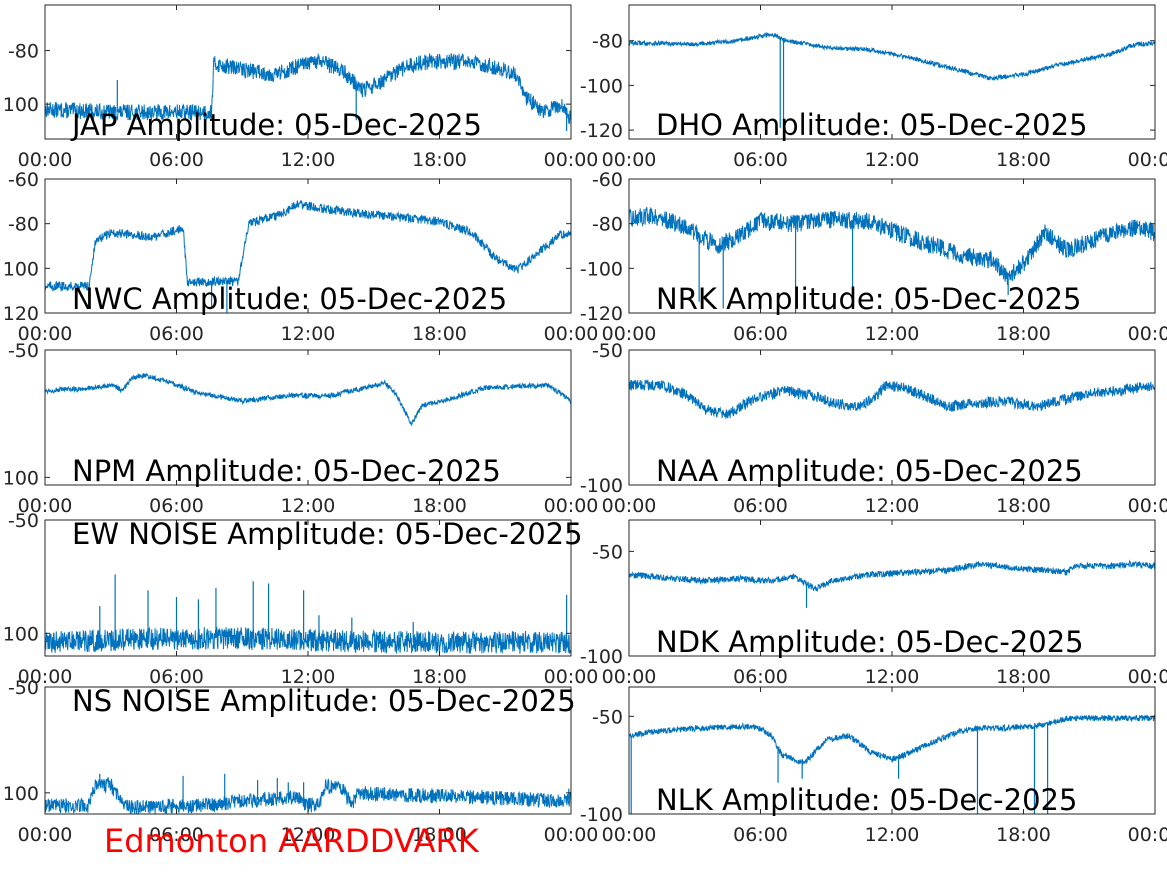  What do you see at coordinates (868, 299) in the screenshot?
I see `chart-title: NRK Amplitude: 05-Dec-2025` at bounding box center [868, 299].